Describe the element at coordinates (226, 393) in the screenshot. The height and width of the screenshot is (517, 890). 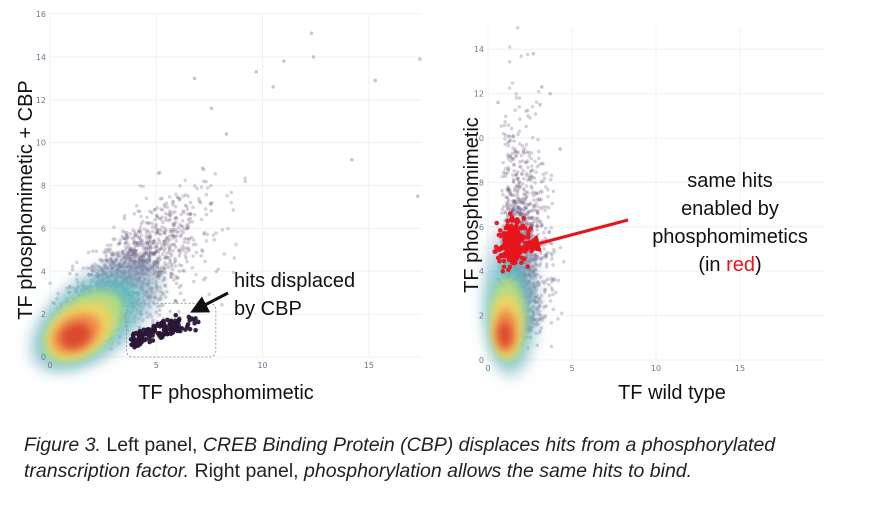
I see `left-x-axis-title: TF phosphomimetic` at that location.